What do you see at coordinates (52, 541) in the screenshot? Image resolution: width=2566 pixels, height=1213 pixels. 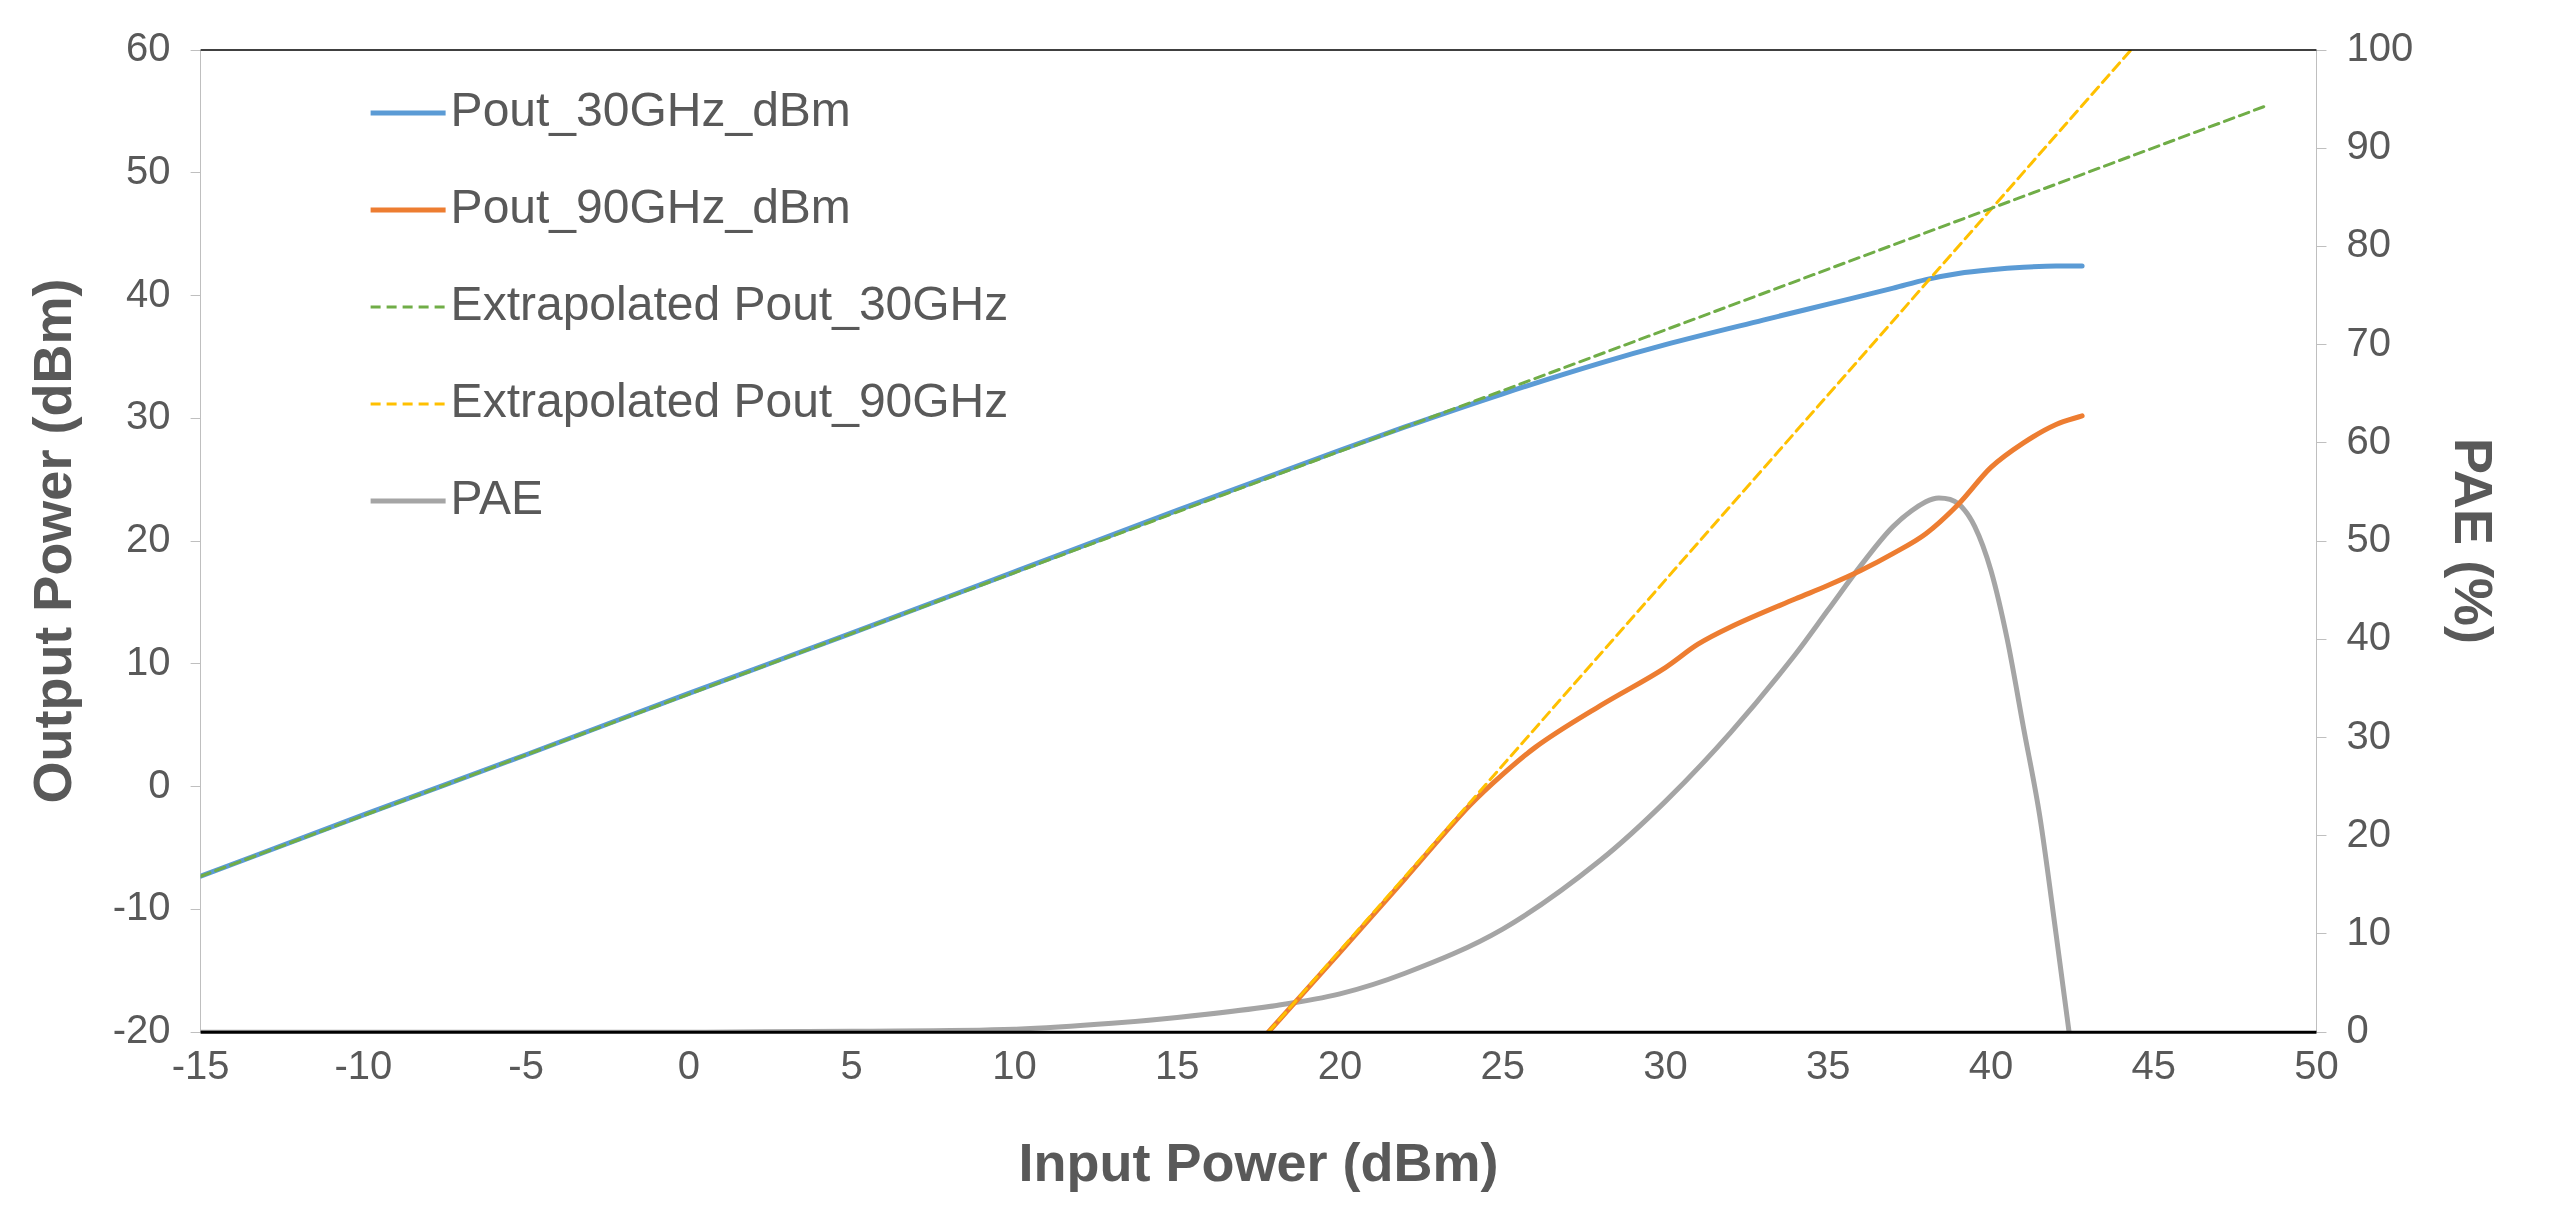 I see `y-axis-title: Output Power (dBm)` at bounding box center [52, 541].